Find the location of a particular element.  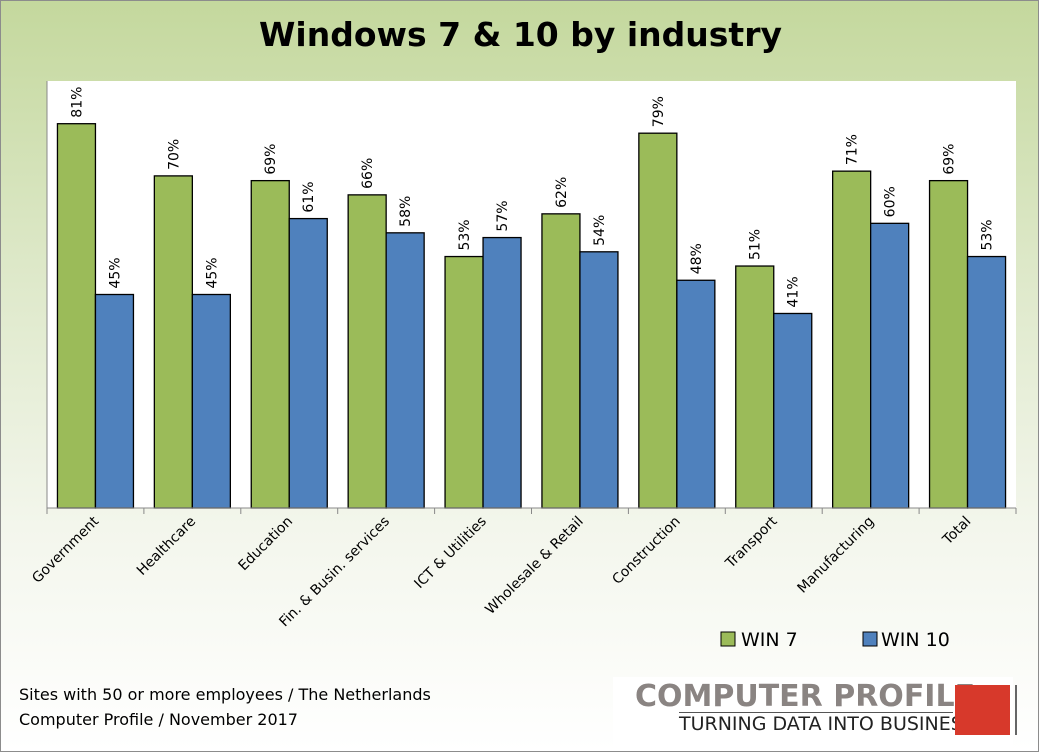

category-label: ICT & Utilities is located at coordinates (450, 553).